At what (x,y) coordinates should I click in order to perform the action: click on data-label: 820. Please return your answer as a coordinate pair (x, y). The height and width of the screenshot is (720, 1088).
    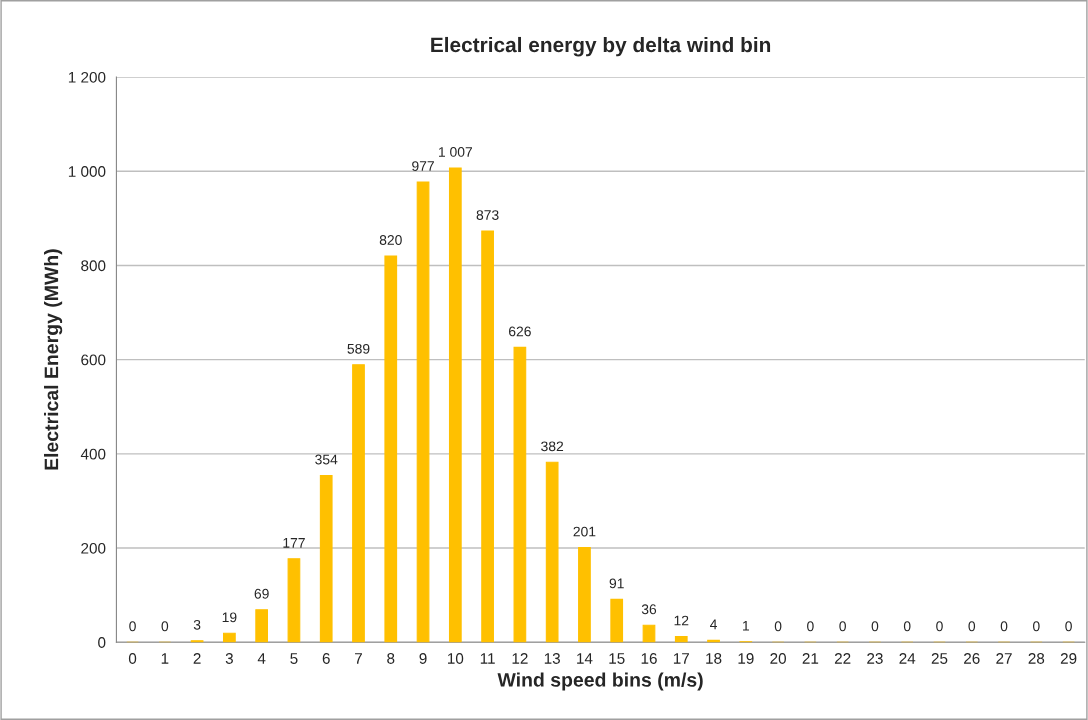
    Looking at the image, I should click on (390, 240).